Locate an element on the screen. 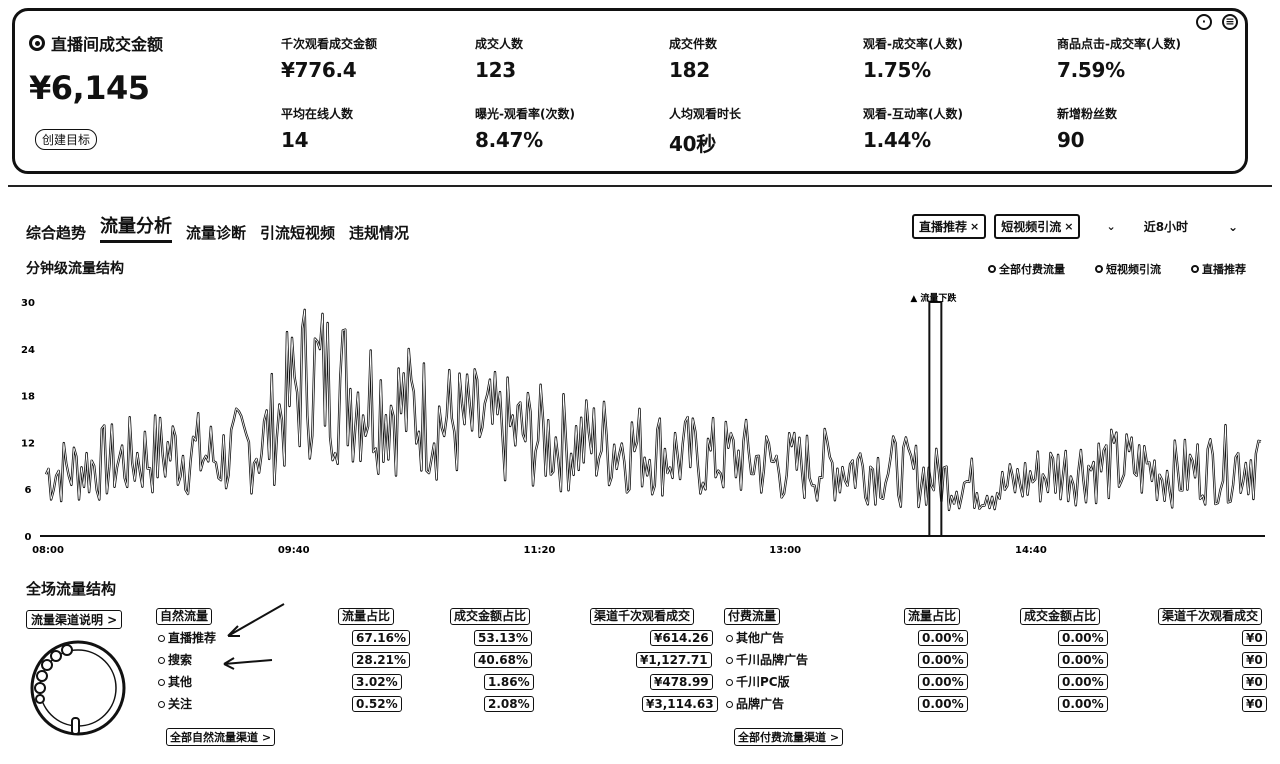 This screenshot has height=764, width=1280. table-row: 千川PC版 0.00% 0.00% ¥0 is located at coordinates (998, 685).